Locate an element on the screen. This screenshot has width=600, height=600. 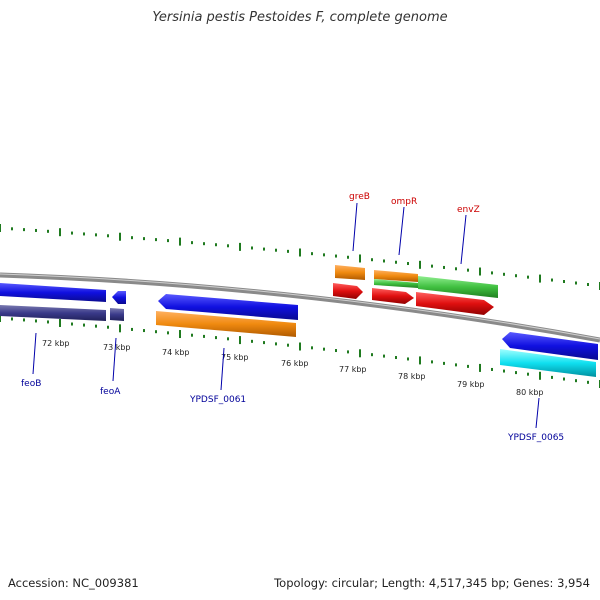
gene-ompr-arrow is located at coordinates (396, 276).